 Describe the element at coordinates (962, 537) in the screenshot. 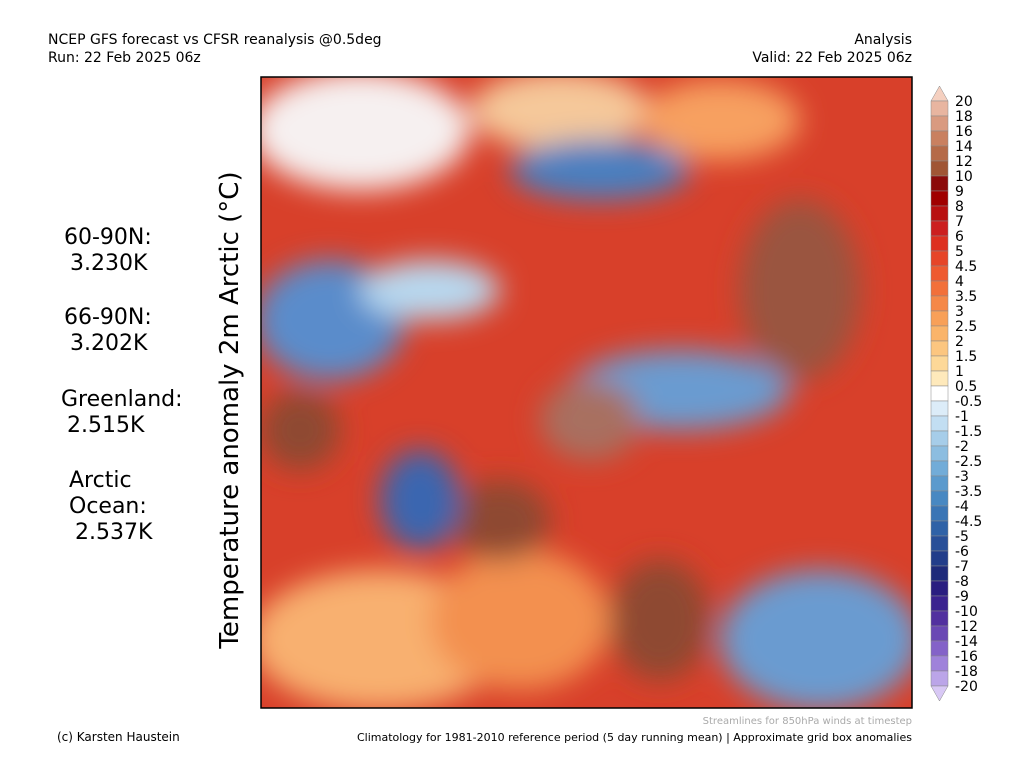

I see `colorbar-label: -5` at that location.